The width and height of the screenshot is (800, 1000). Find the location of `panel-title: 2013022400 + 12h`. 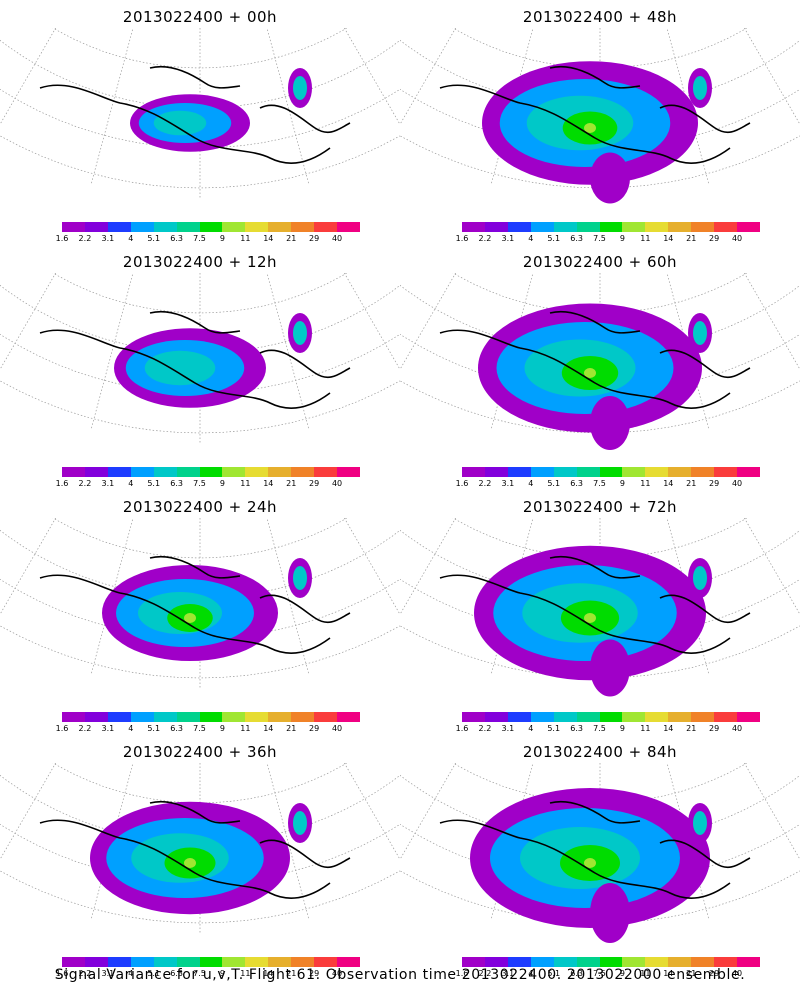

panel-title: 2013022400 + 12h is located at coordinates (200, 262).